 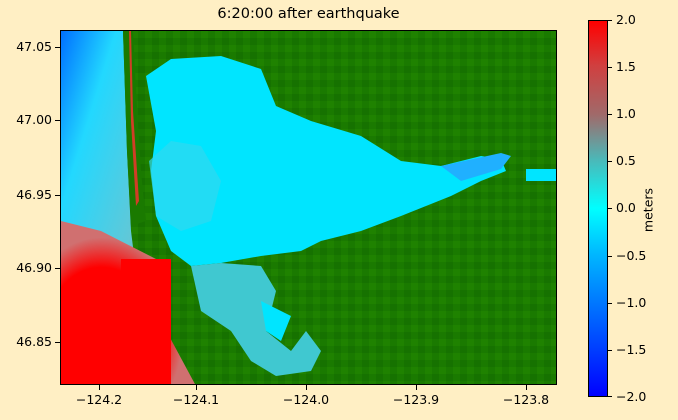 I want to click on x-tick-label: −123.8, so click(x=526, y=399).